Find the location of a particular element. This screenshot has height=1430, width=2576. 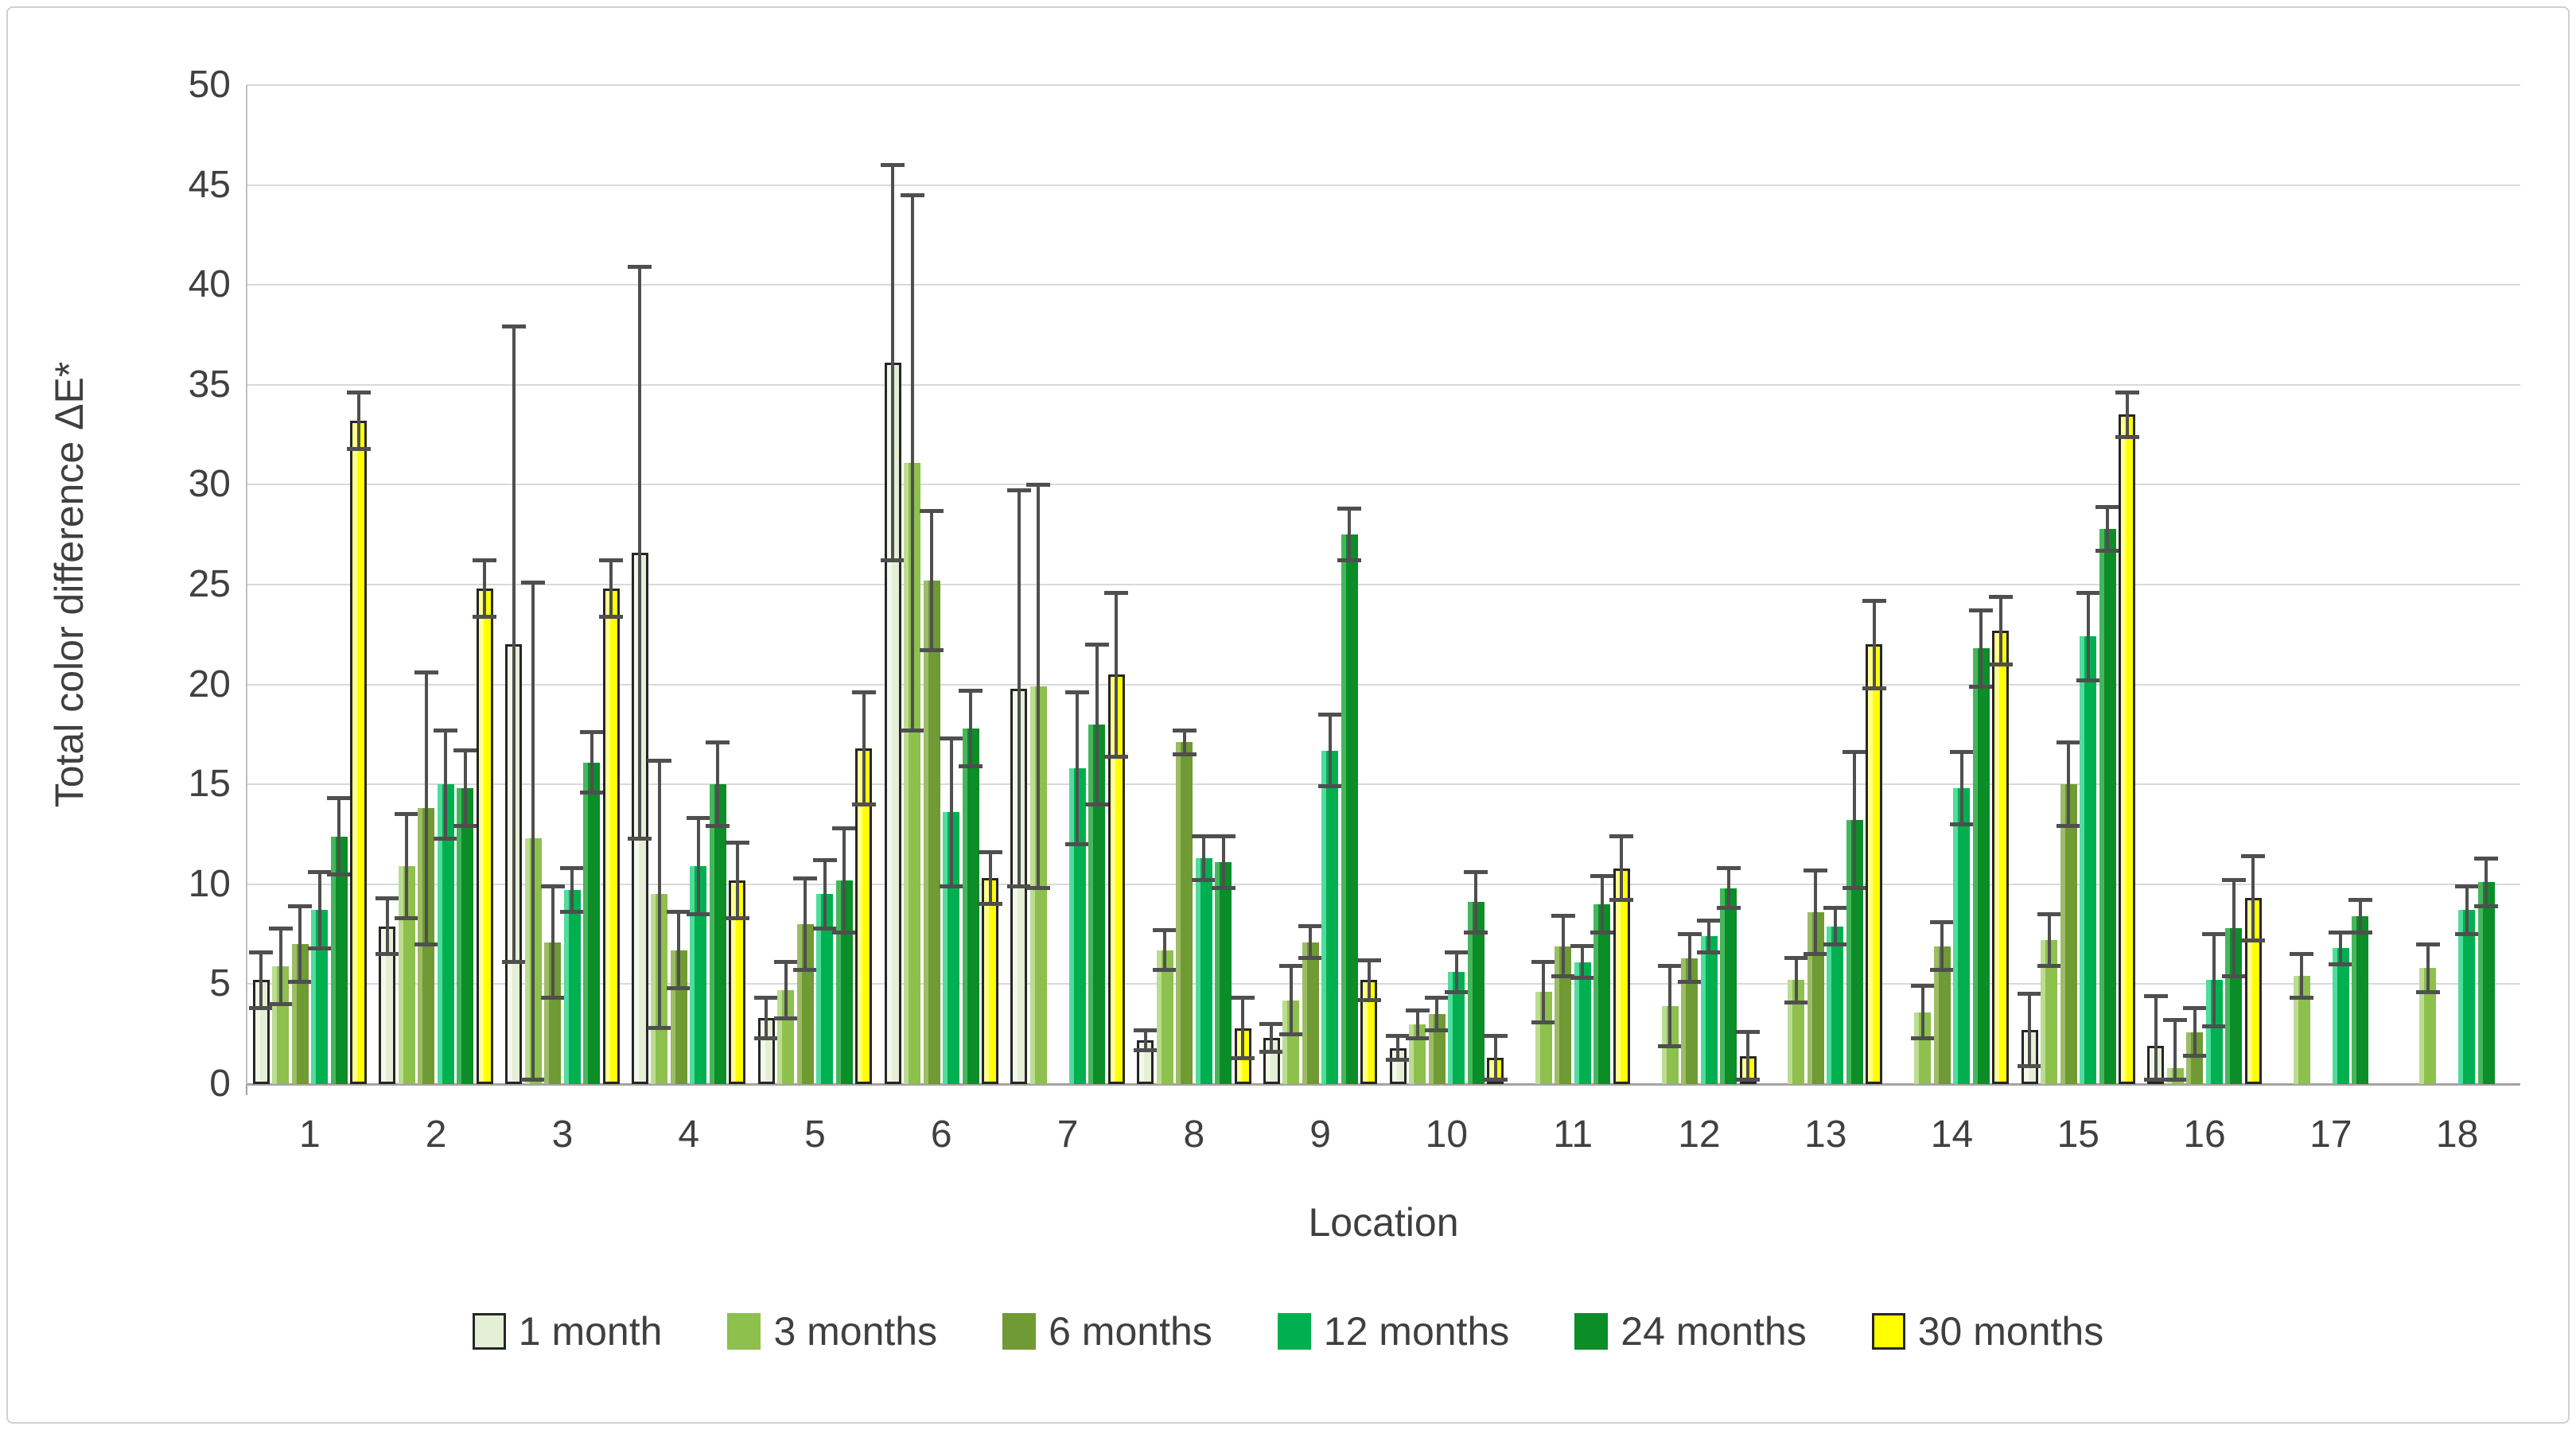

error-bar-loc1-3-months is located at coordinates (281, 967).